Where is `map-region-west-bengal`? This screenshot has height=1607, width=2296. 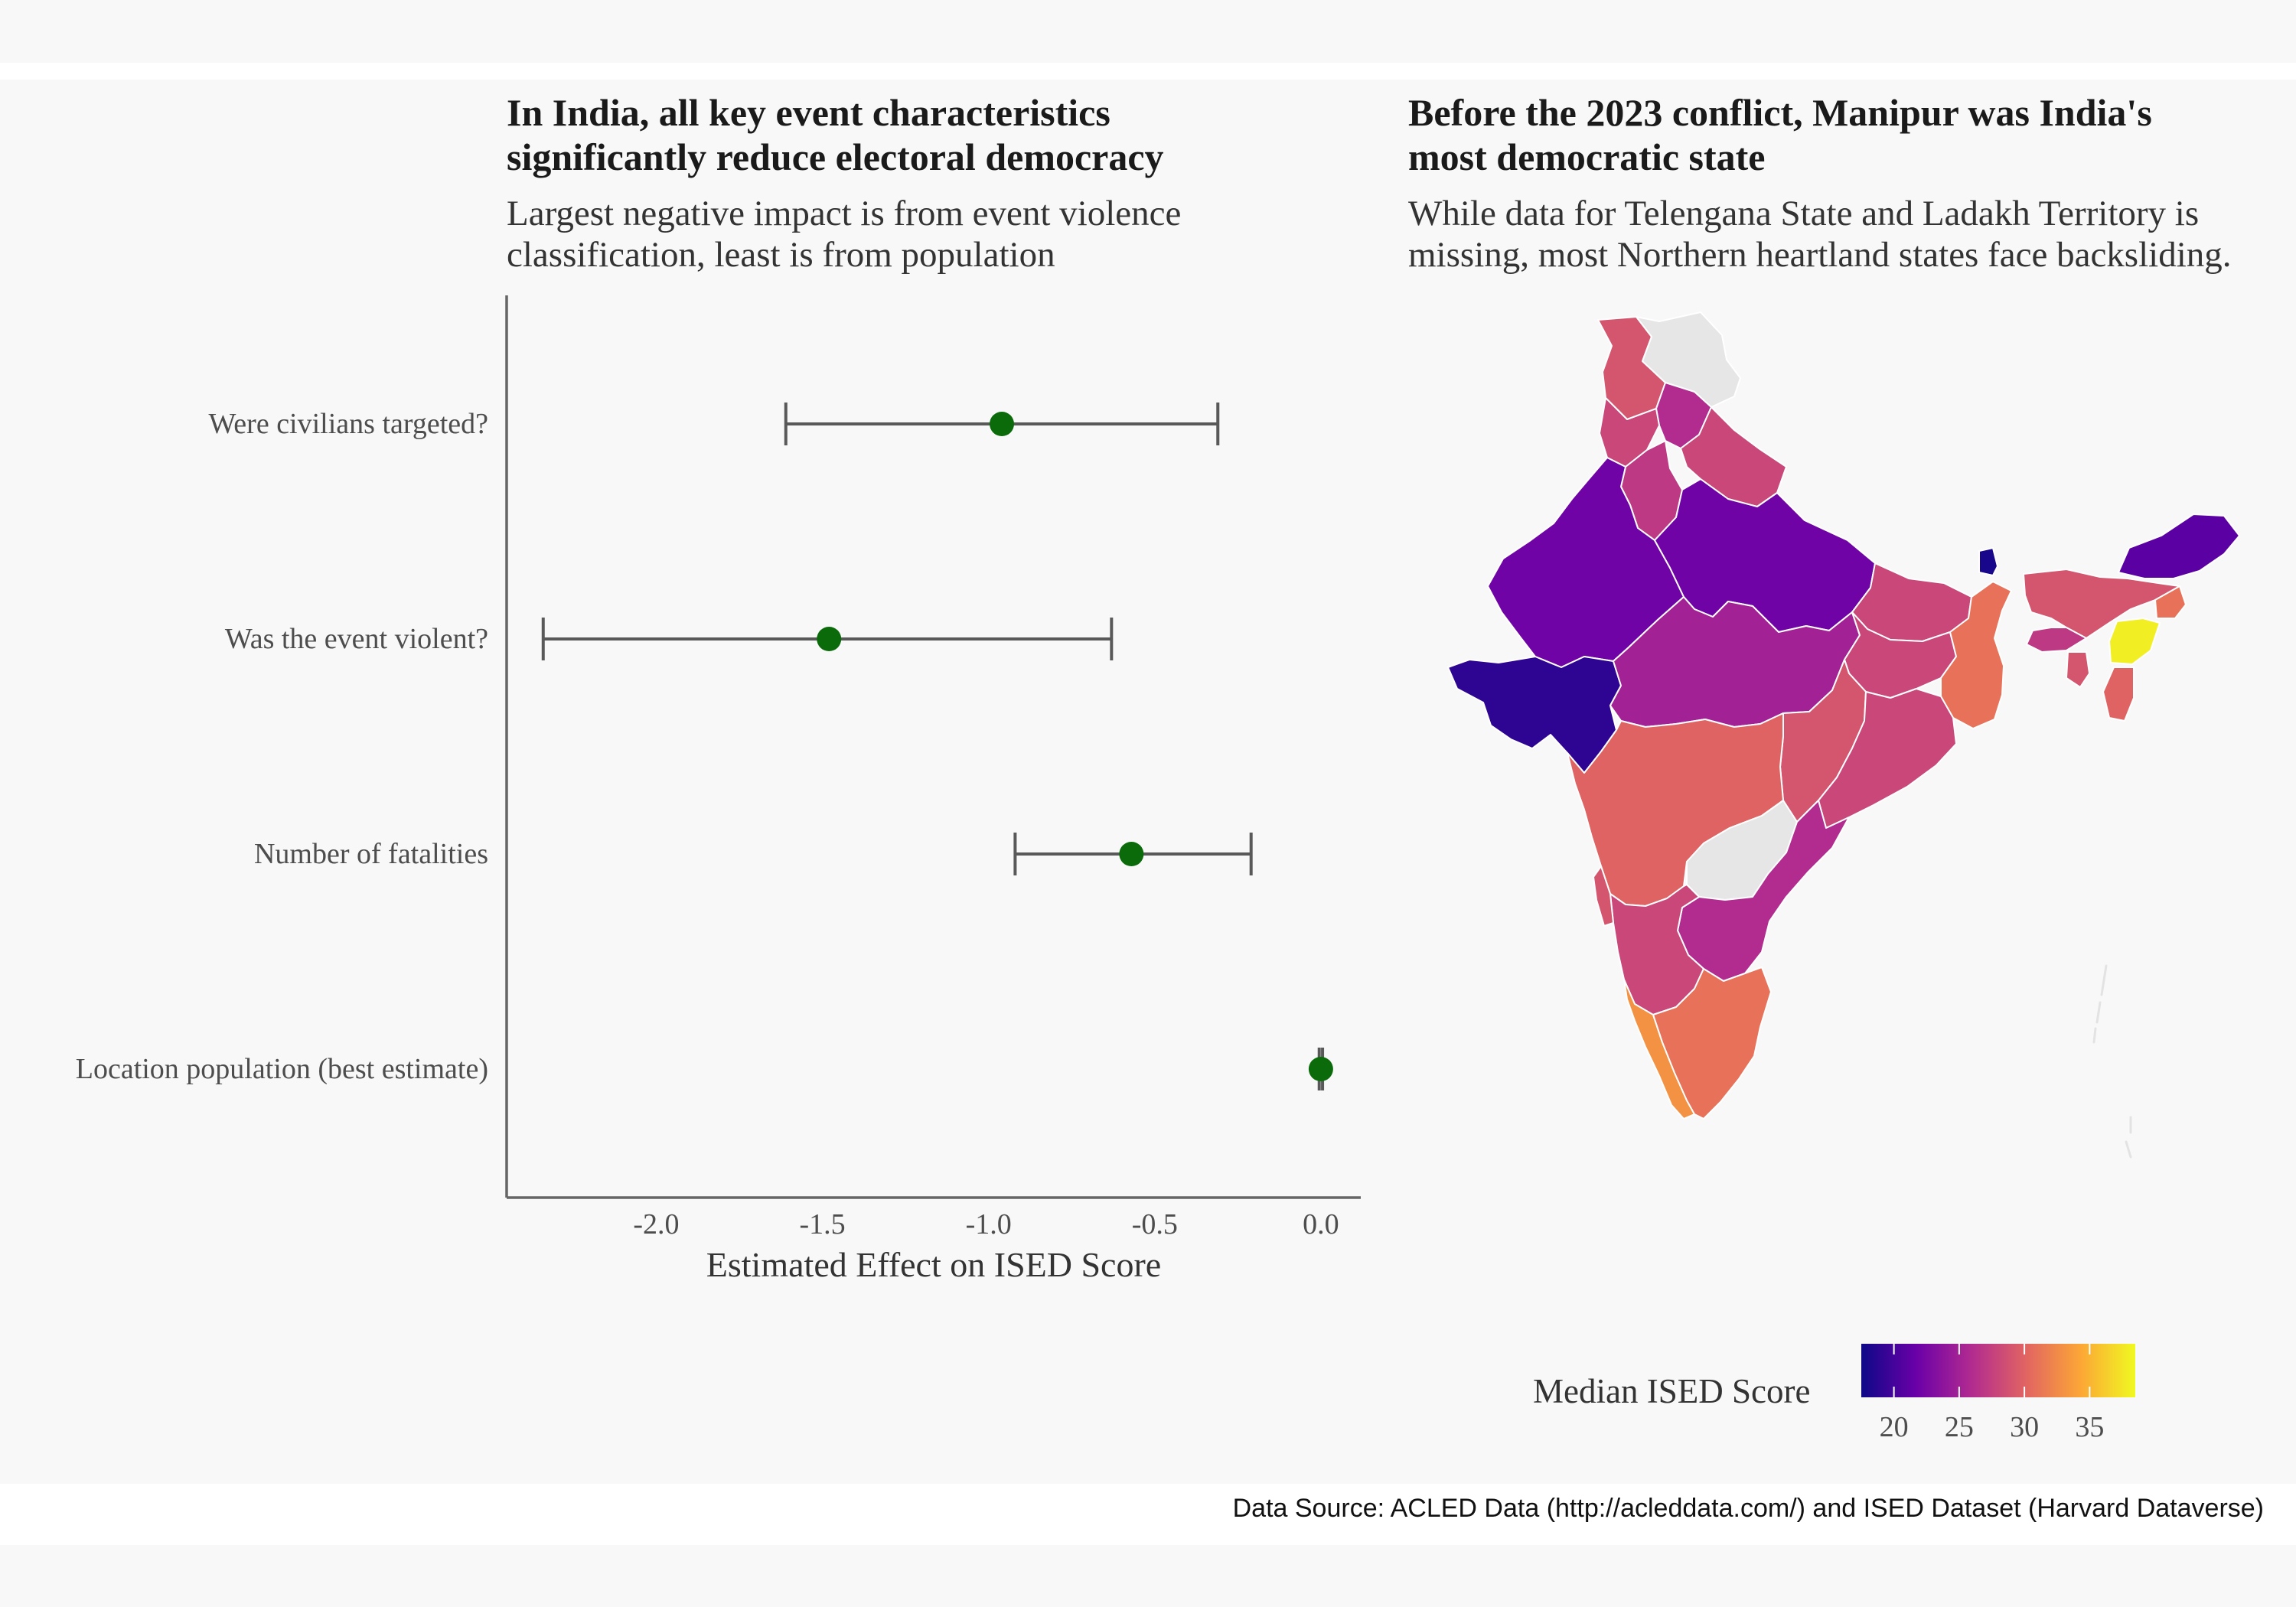 map-region-west-bengal is located at coordinates (1976, 655).